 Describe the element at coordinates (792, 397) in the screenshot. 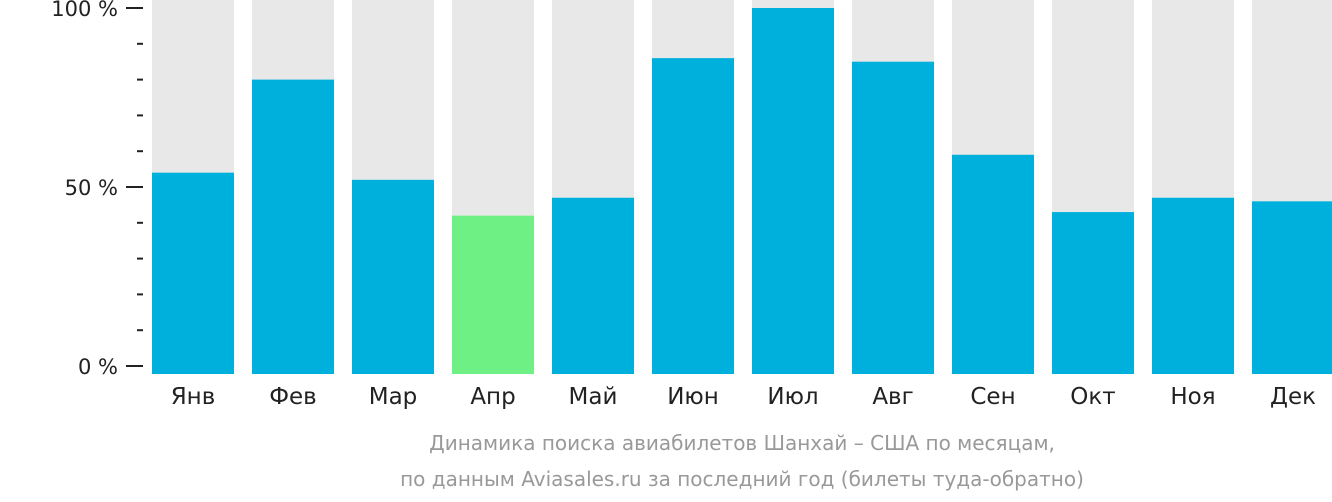

I see `x-tick-label: Июл` at that location.